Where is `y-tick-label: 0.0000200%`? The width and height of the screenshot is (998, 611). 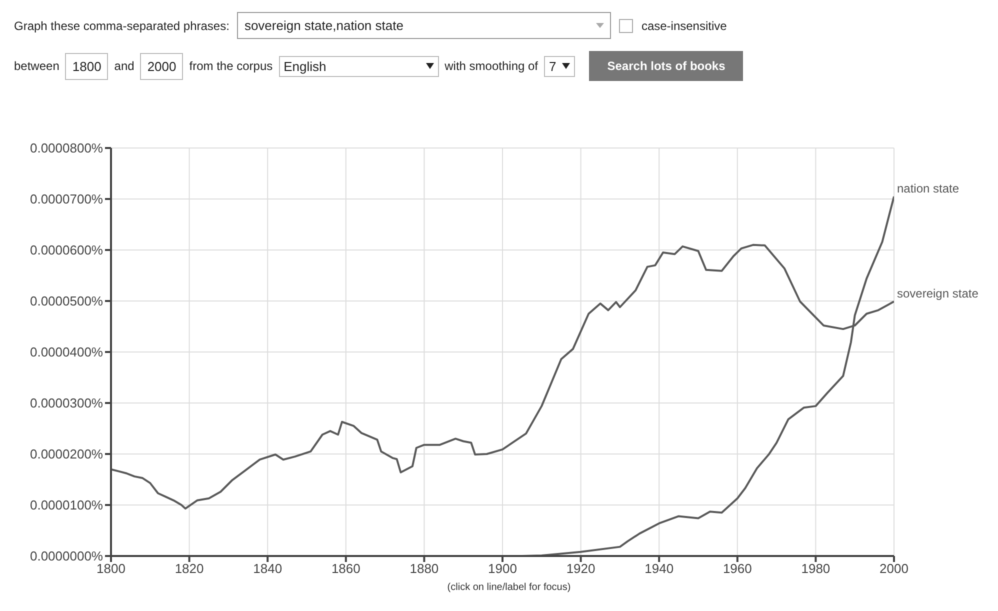 y-tick-label: 0.0000200% is located at coordinates (67, 454).